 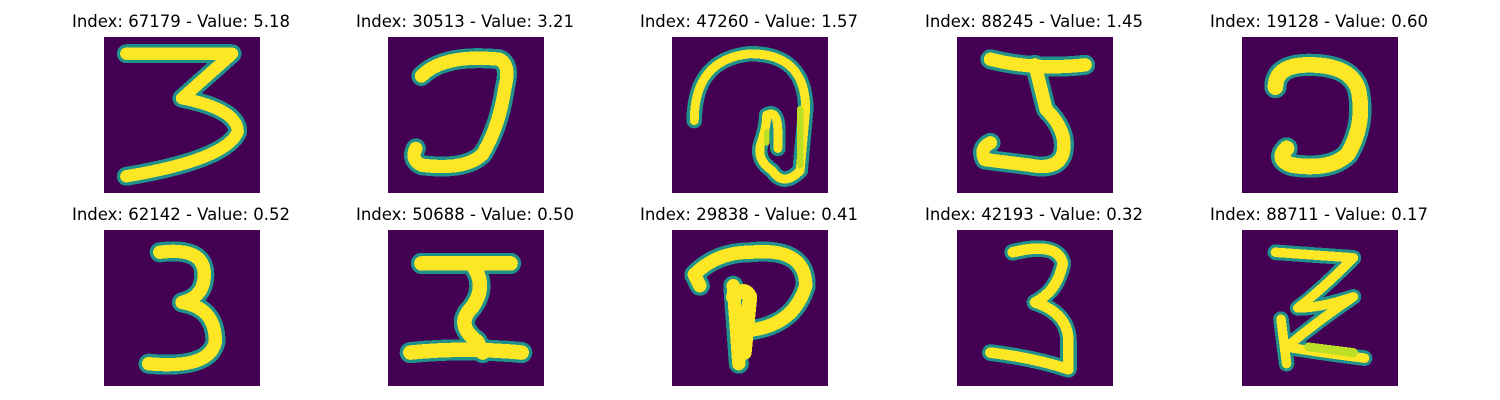 I want to click on image-panel-5: Index: 19128 - Value: 0.60, so click(x=1319, y=107).